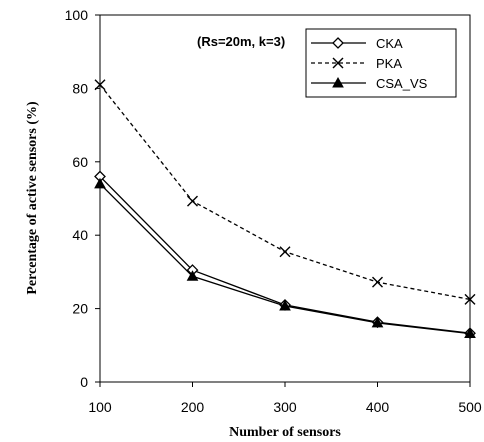 The image size is (484, 442). Describe the element at coordinates (80, 88) in the screenshot. I see `y-tick-label: 80` at that location.